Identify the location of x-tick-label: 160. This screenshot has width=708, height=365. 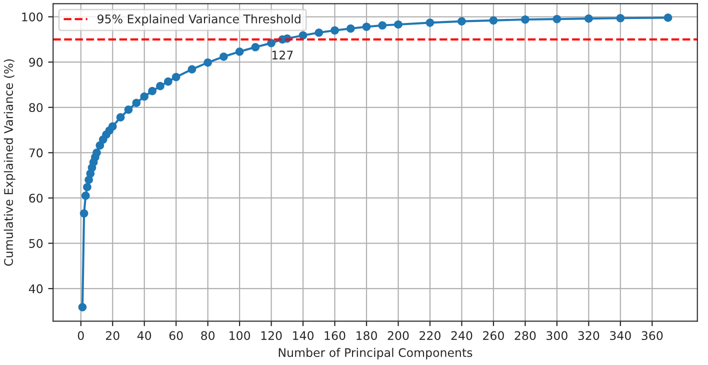
(335, 335).